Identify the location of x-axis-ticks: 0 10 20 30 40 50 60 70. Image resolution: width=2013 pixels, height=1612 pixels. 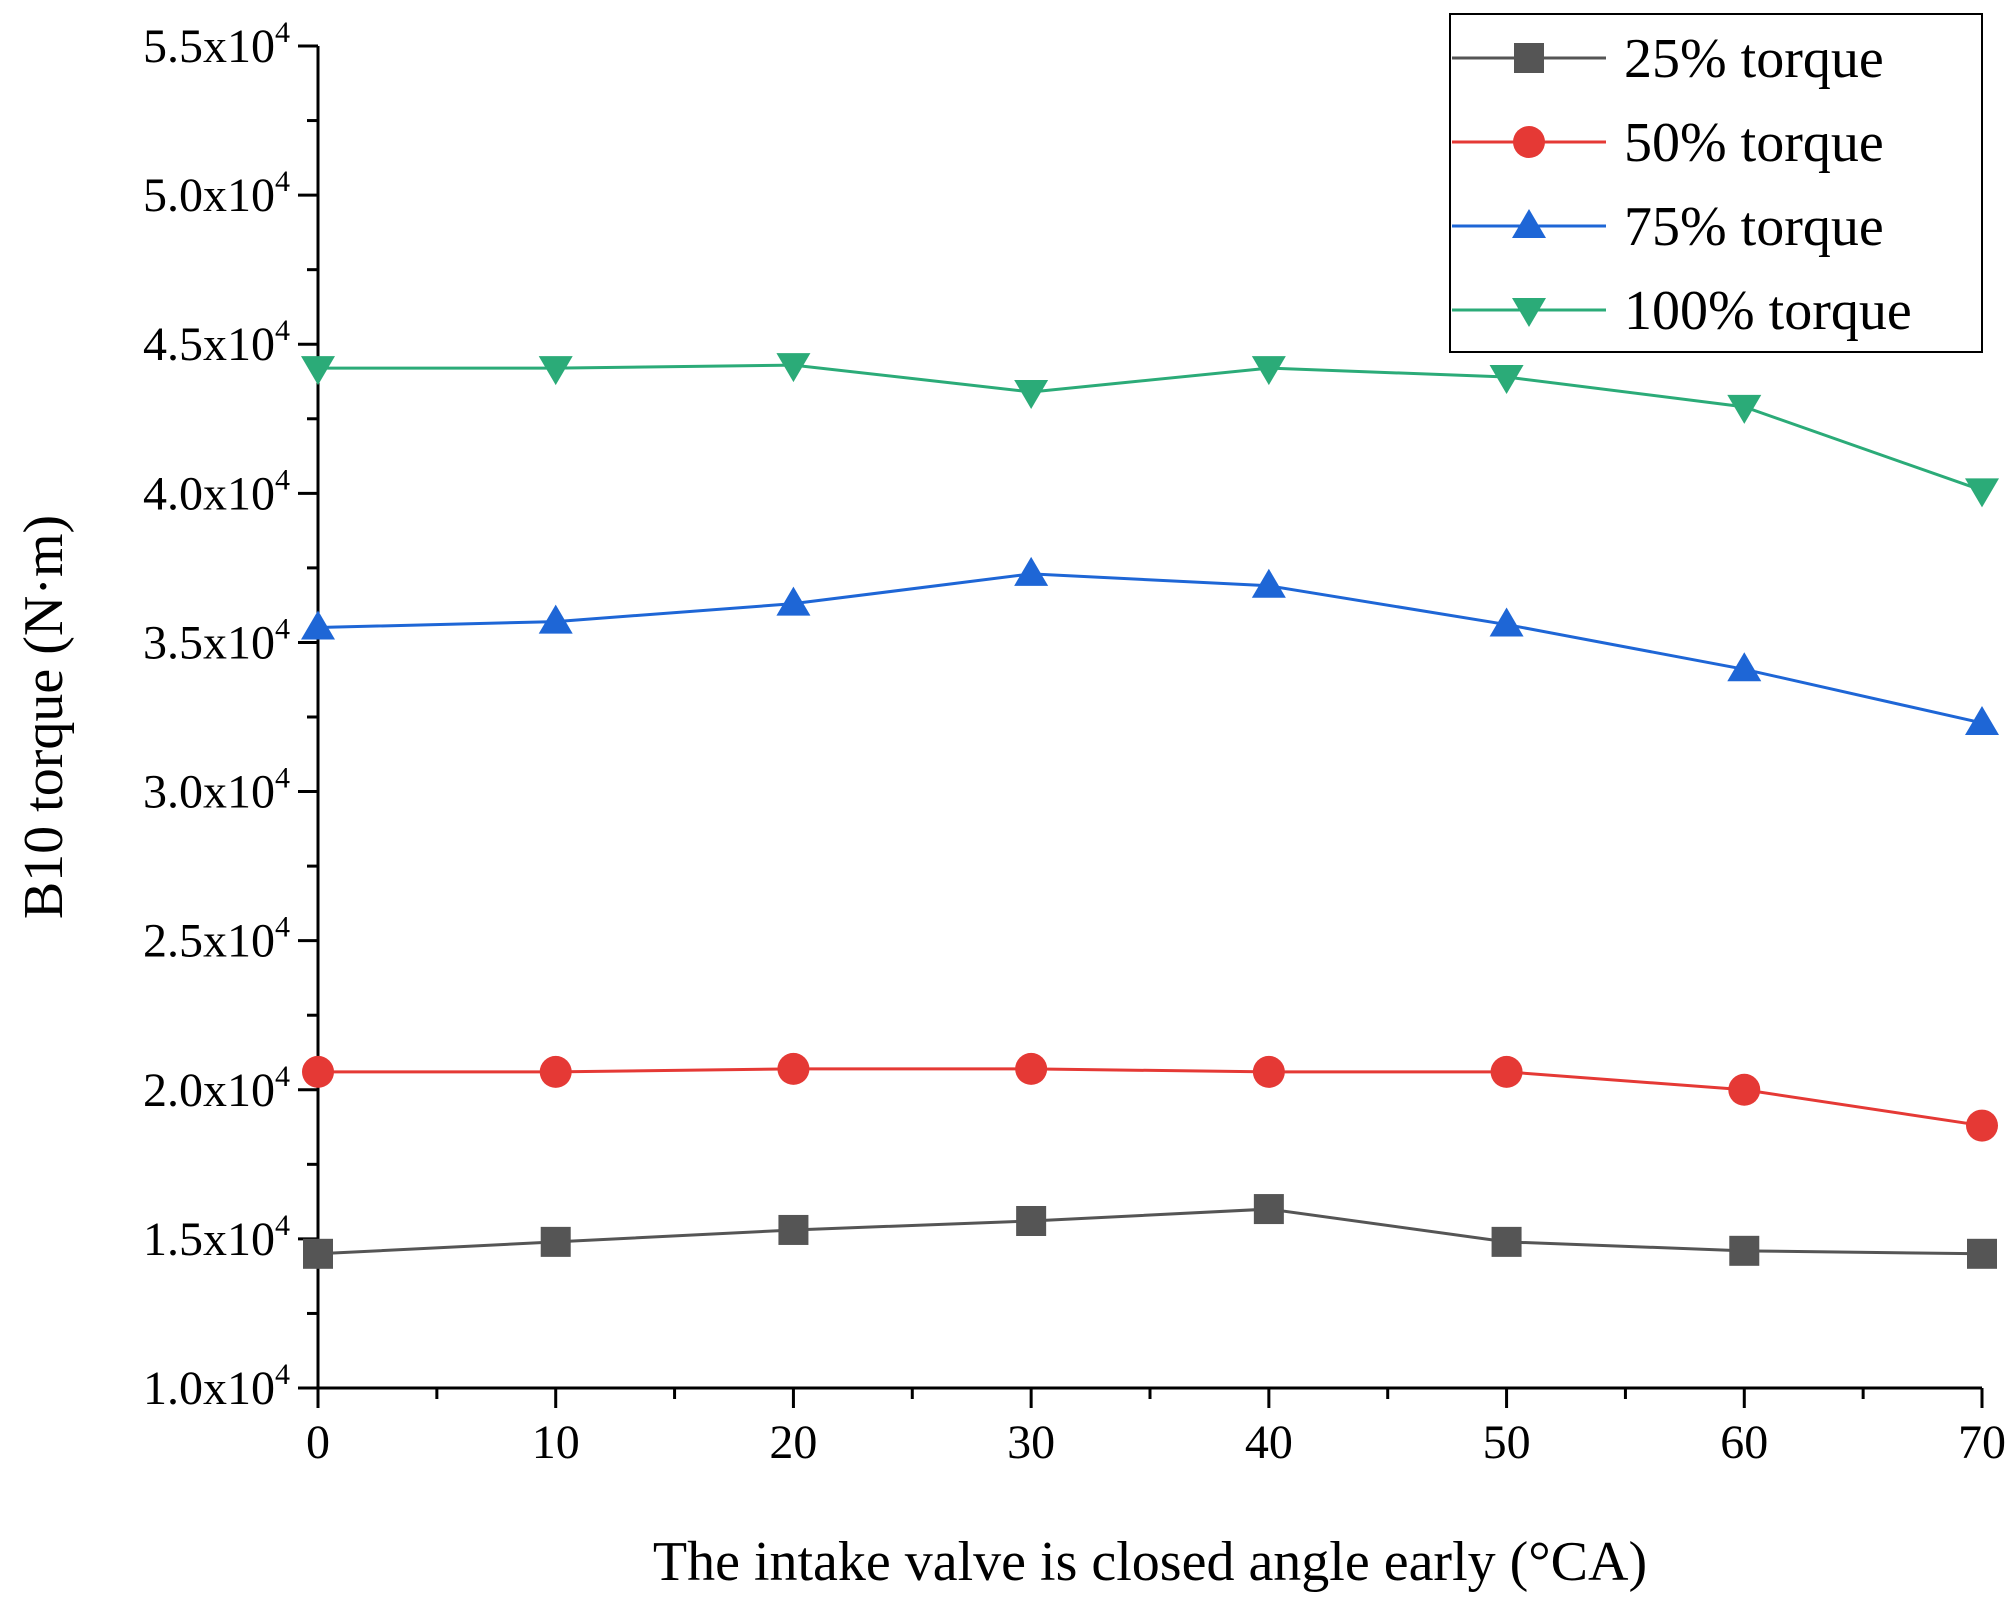
(1156, 1428).